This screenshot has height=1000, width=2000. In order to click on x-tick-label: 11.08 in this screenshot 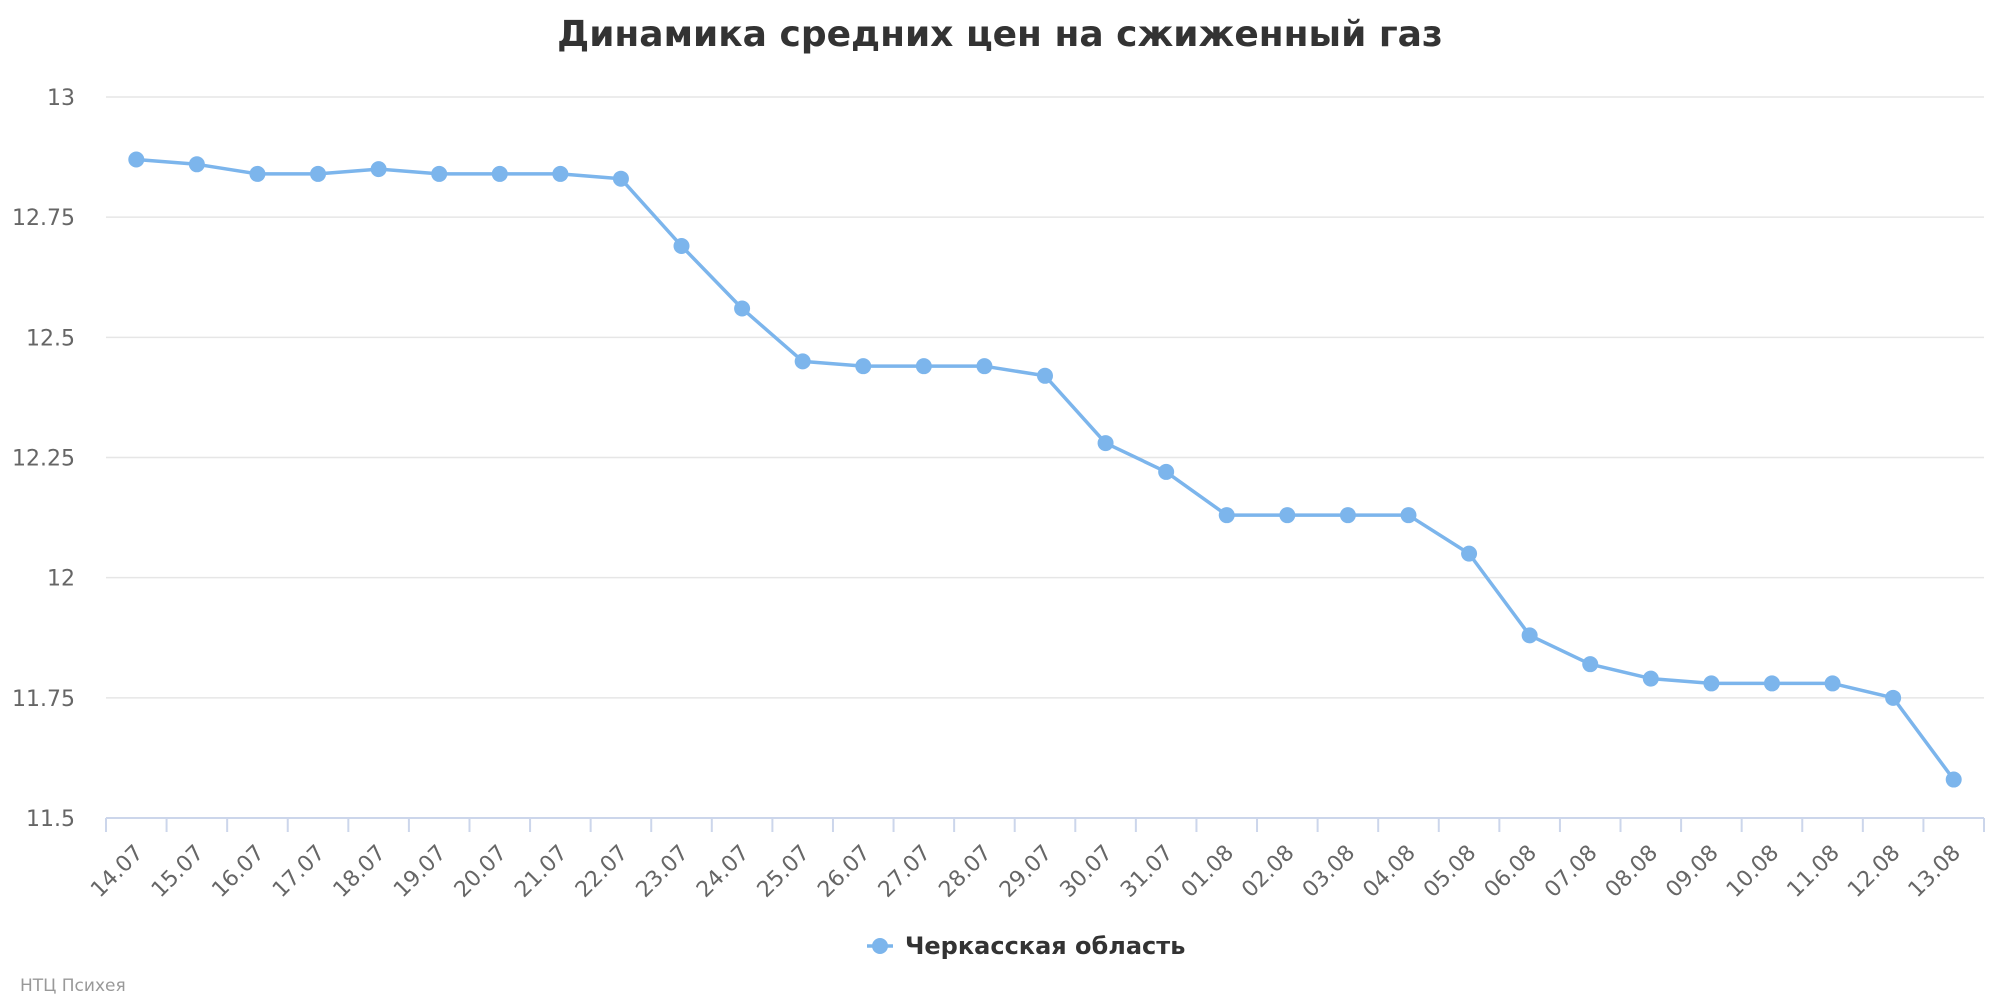, I will do `click(1814, 872)`.